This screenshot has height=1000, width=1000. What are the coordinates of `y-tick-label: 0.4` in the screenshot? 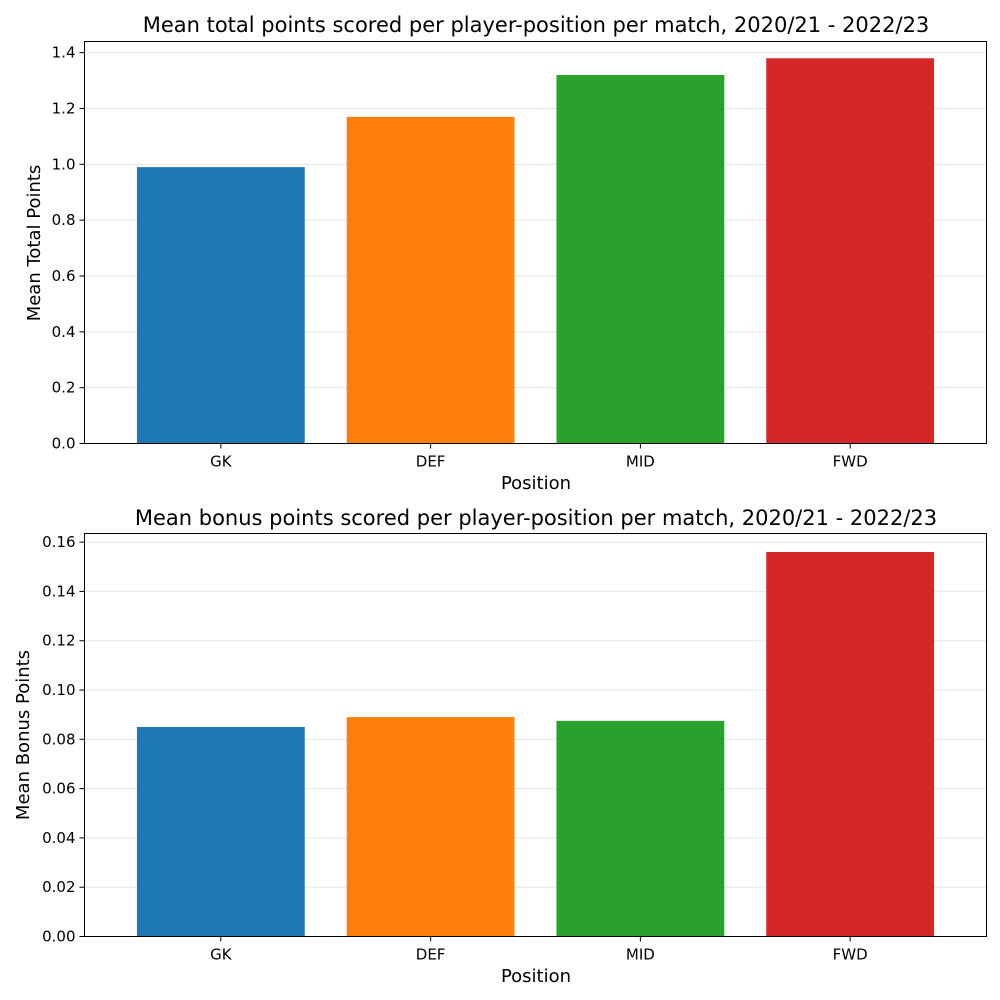 It's located at (64, 332).